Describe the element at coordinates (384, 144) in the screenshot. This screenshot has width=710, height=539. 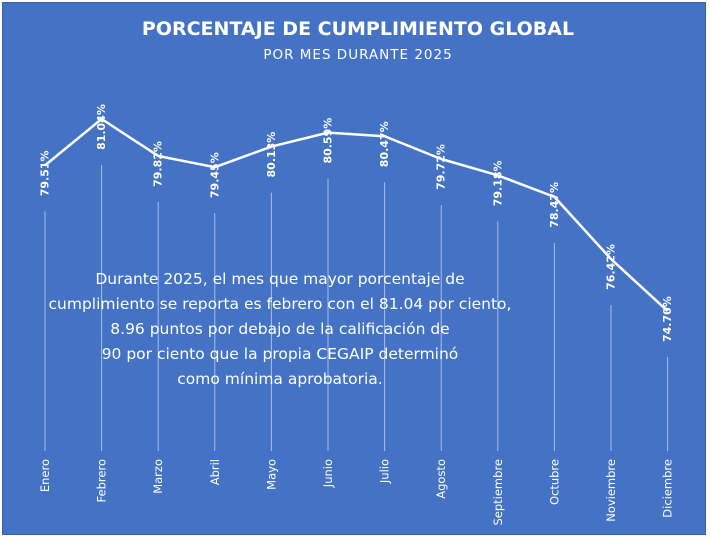
I see `data-label: 80.47%` at that location.